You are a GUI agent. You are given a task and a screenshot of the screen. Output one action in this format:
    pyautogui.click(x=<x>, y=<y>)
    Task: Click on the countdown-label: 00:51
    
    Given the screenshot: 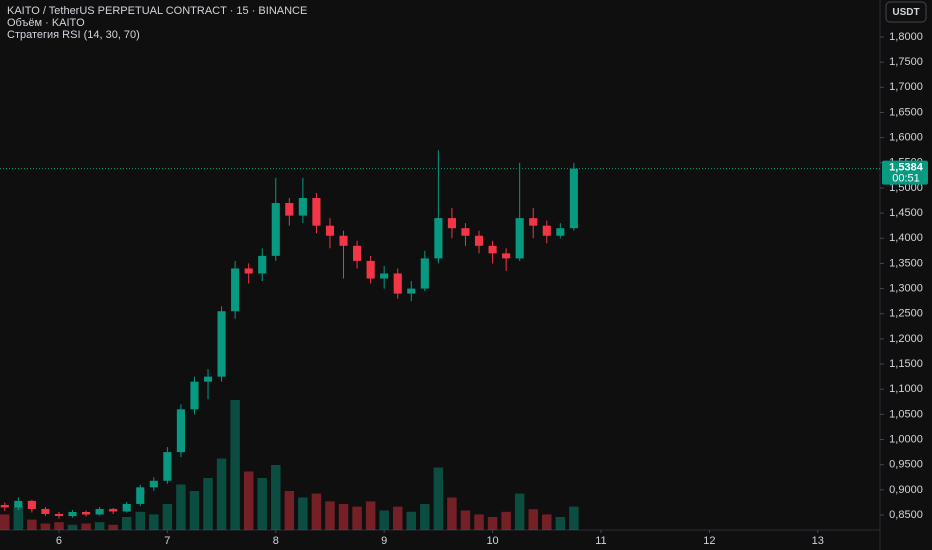 What is the action you would take?
    pyautogui.click(x=906, y=179)
    